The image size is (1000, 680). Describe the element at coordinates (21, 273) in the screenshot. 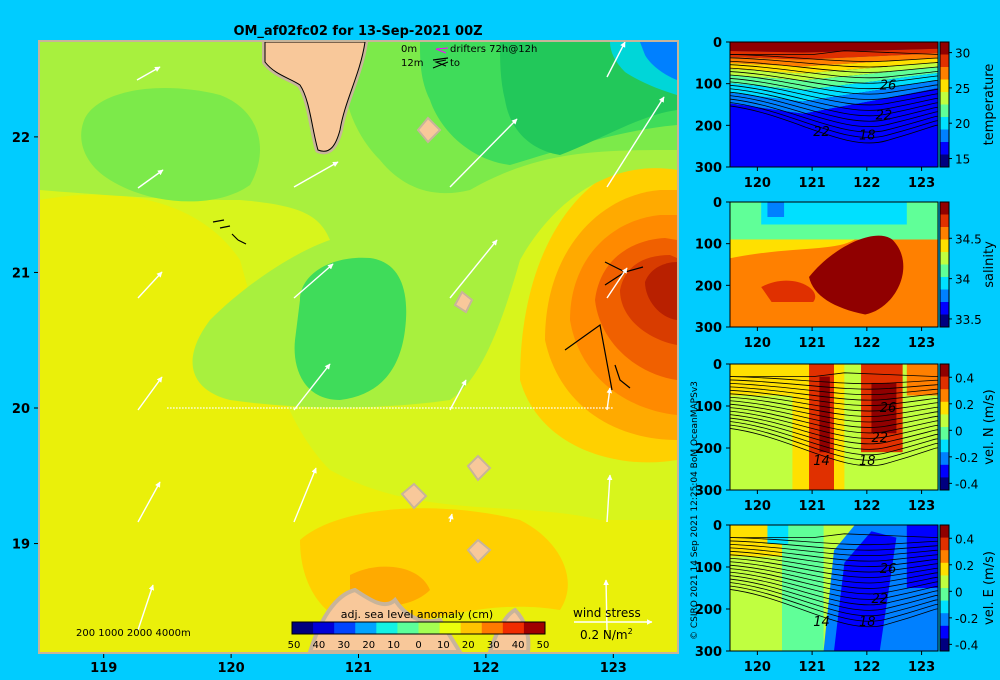

I see `map-y-tick-label: 21` at that location.